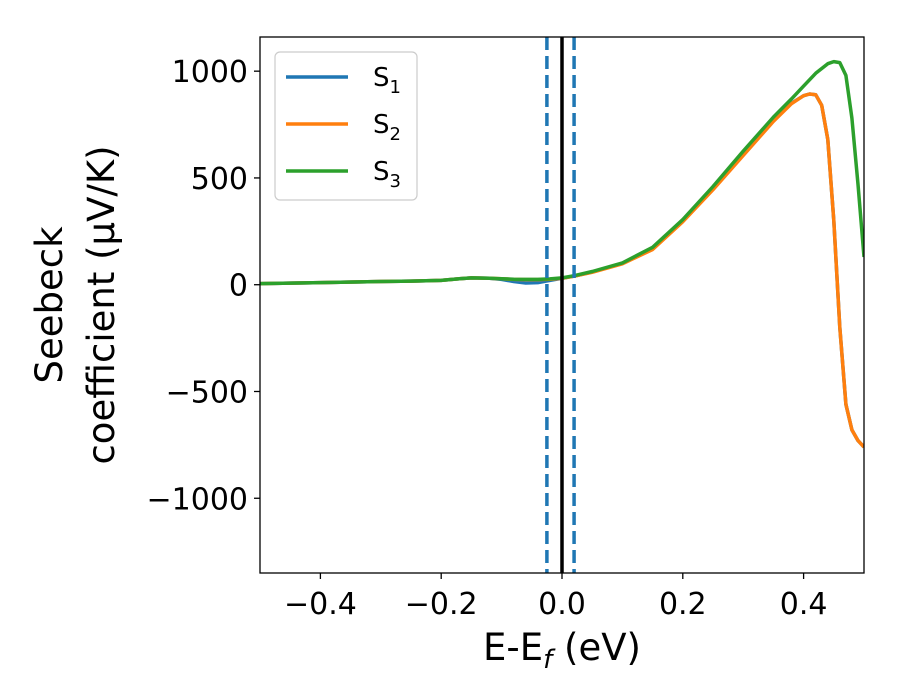  What do you see at coordinates (562, 604) in the screenshot?
I see `x-tick-label: 0.0` at bounding box center [562, 604].